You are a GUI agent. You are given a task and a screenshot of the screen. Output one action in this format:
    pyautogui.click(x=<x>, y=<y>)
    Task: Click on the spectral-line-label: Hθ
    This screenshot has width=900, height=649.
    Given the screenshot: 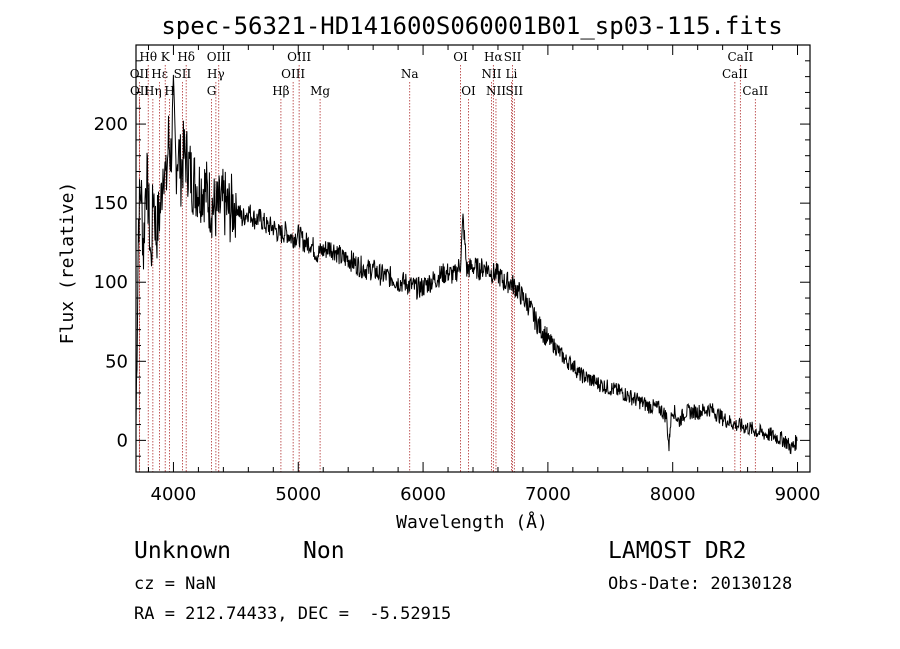 What is the action you would take?
    pyautogui.click(x=148, y=57)
    